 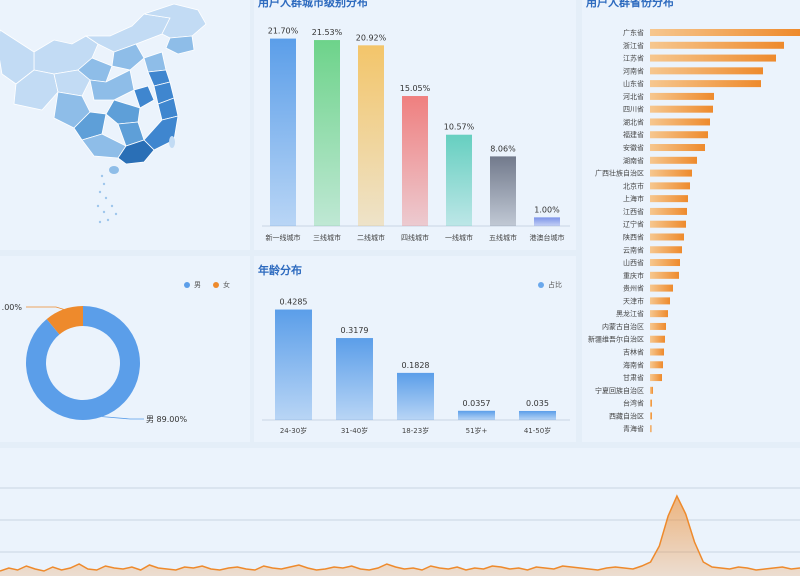 I want to click on tier-value-label: 20.92%, so click(x=371, y=37).